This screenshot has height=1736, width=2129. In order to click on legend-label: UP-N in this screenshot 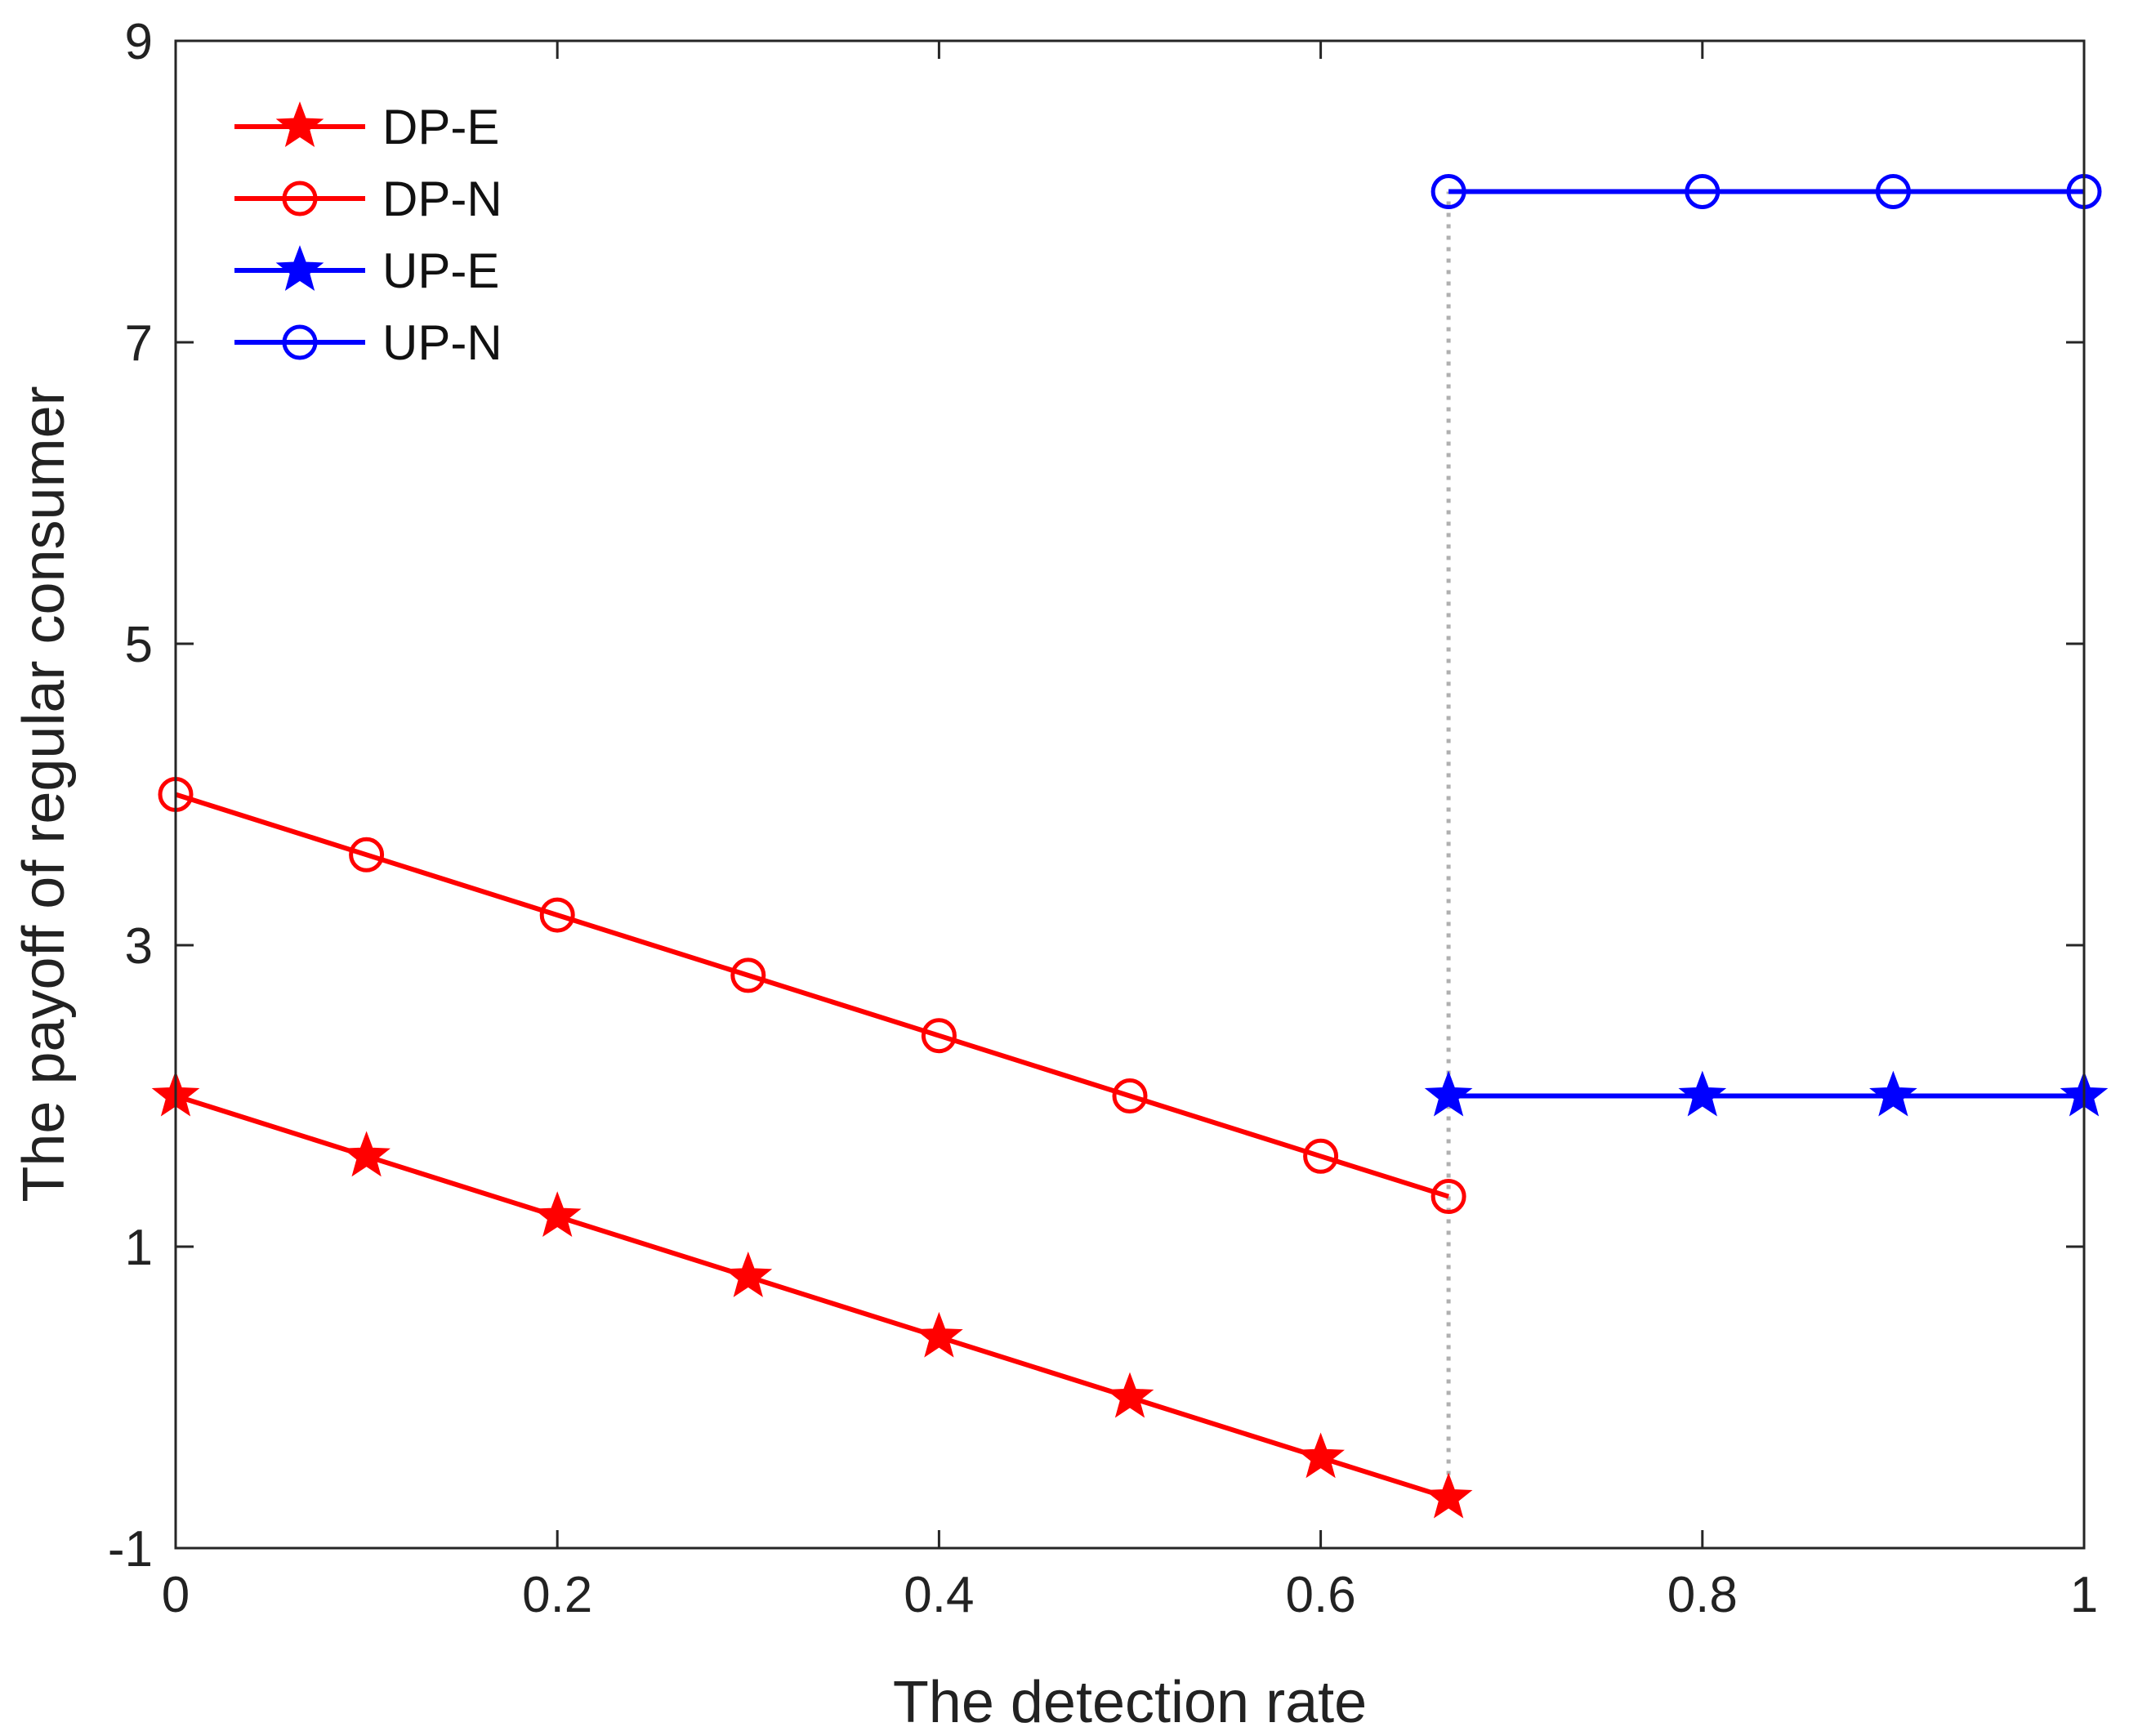, I will do `click(442, 343)`.